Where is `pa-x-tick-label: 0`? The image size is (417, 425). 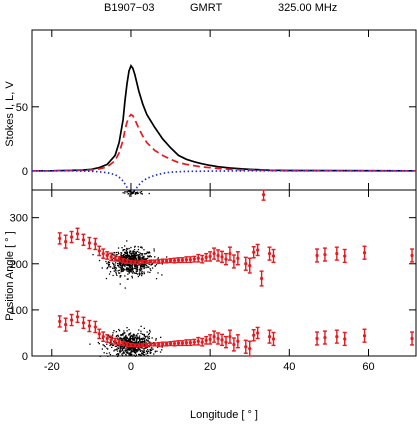
pa-x-tick-label: 0 is located at coordinates (131, 367).